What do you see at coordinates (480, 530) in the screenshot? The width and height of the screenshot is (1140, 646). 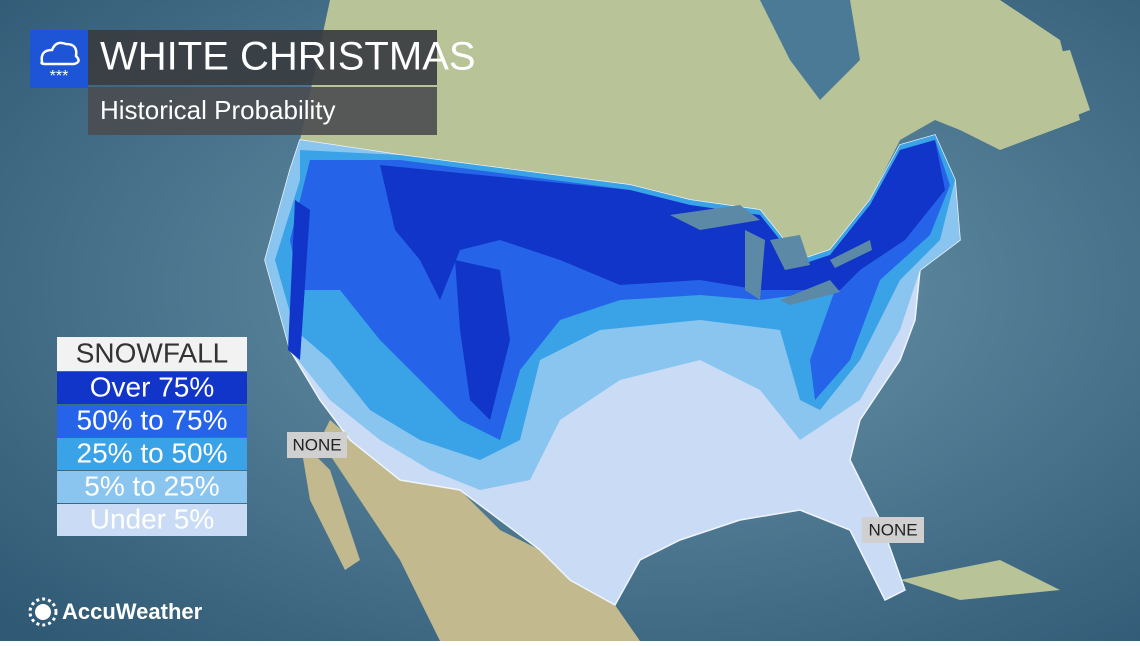 I see `mexico` at bounding box center [480, 530].